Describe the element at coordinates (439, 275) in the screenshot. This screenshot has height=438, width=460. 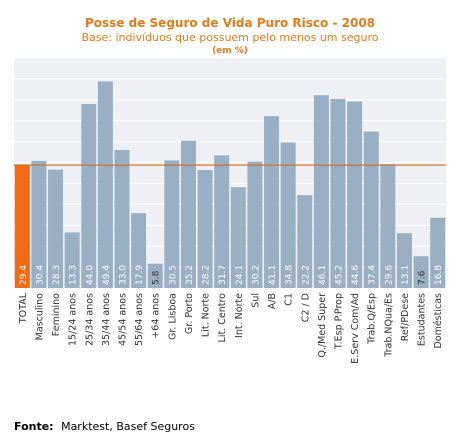
I see `value-label: 16.8` at that location.